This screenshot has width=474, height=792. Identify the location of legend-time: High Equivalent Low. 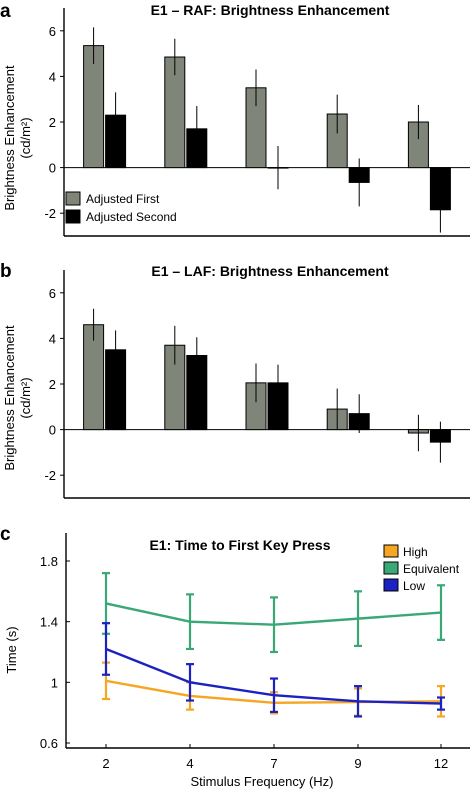
(421, 568).